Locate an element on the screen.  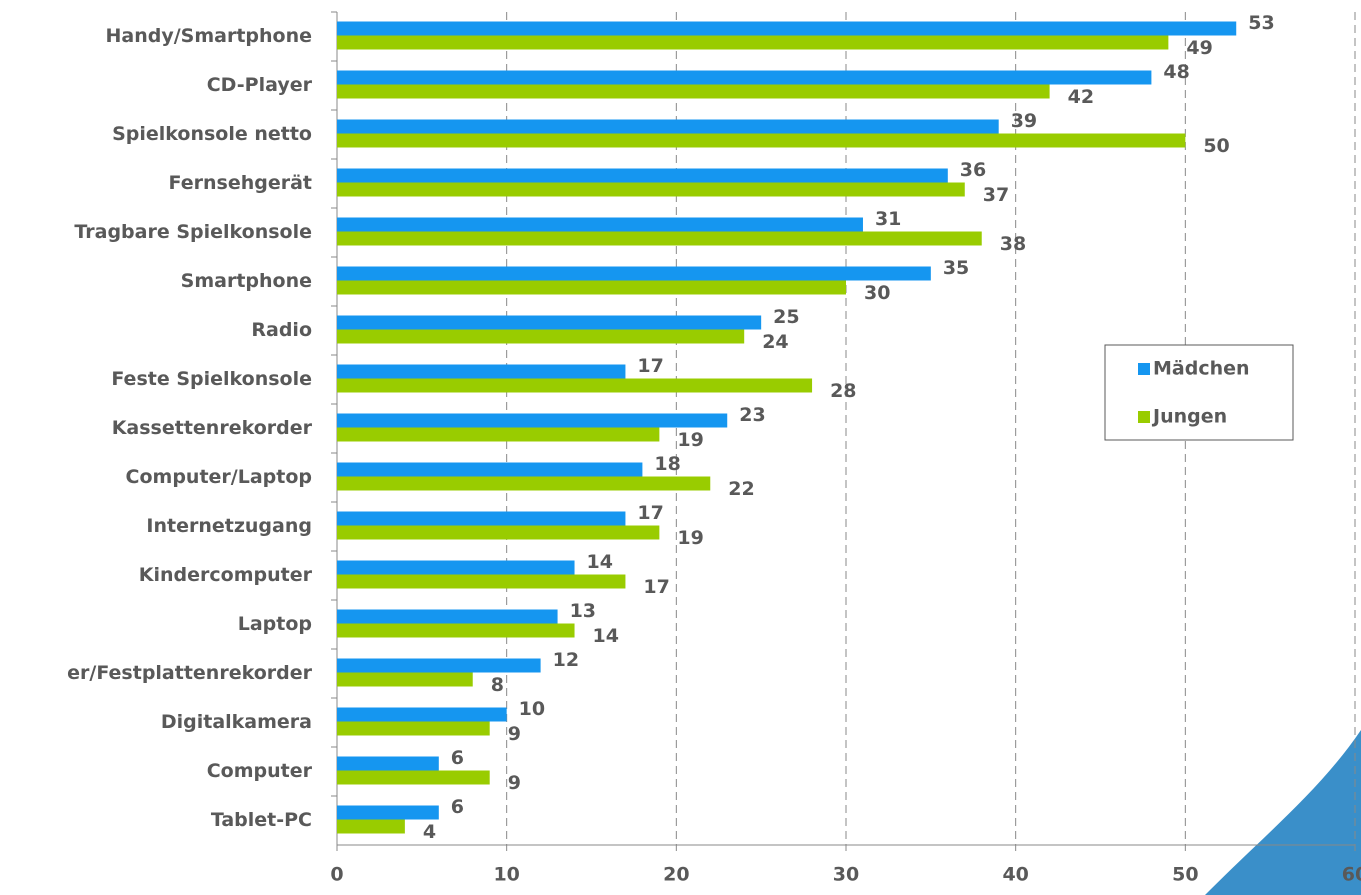
data-label: 50 is located at coordinates (1216, 146).